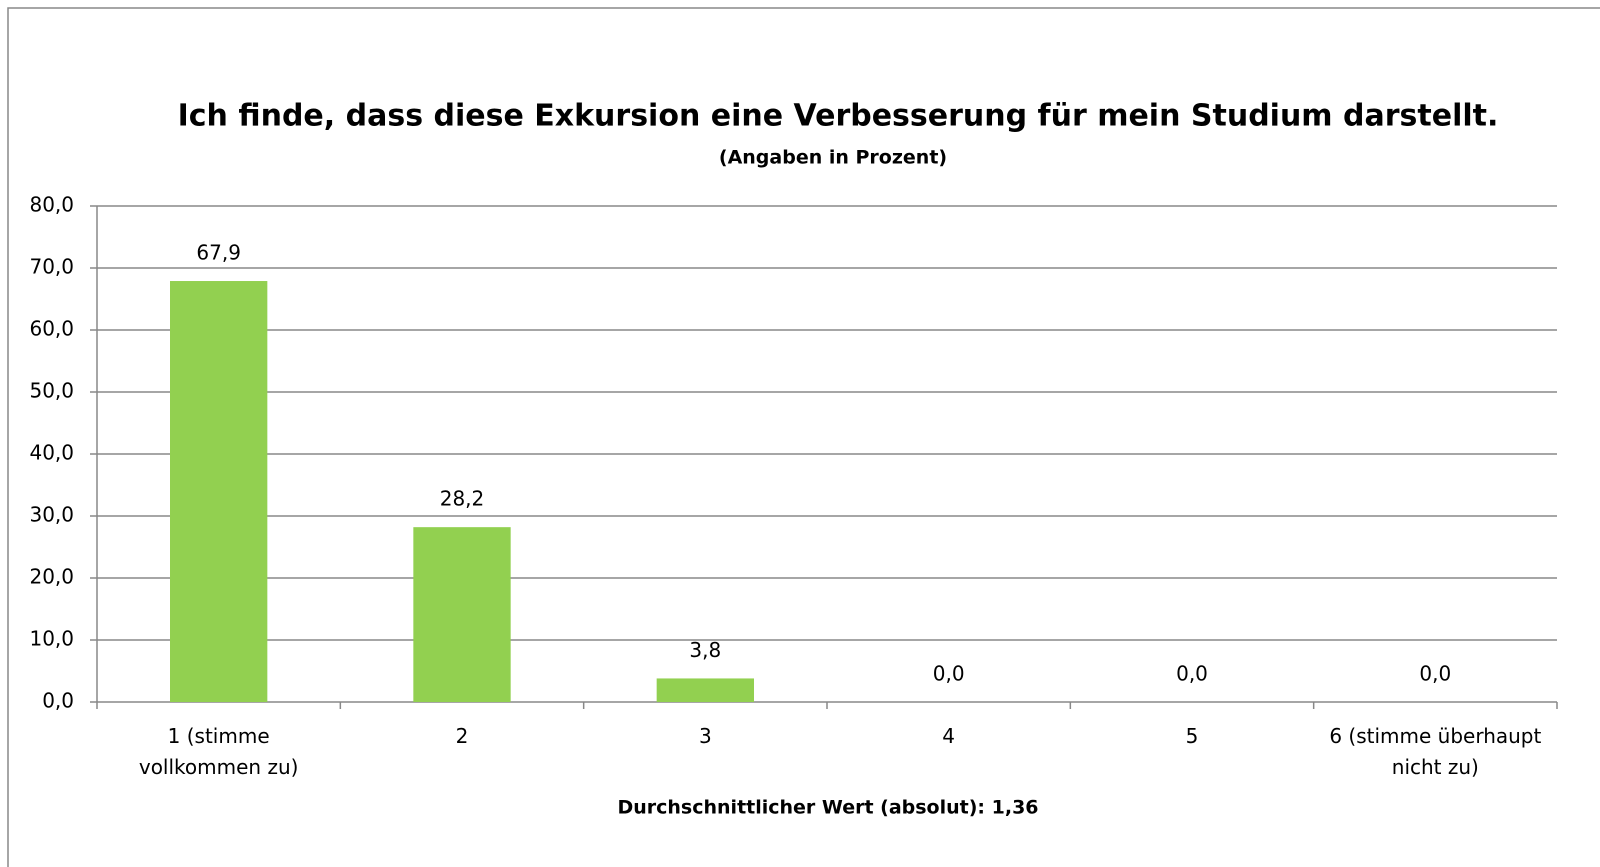 The width and height of the screenshot is (1600, 867). I want to click on data-label: 28,2, so click(462, 499).